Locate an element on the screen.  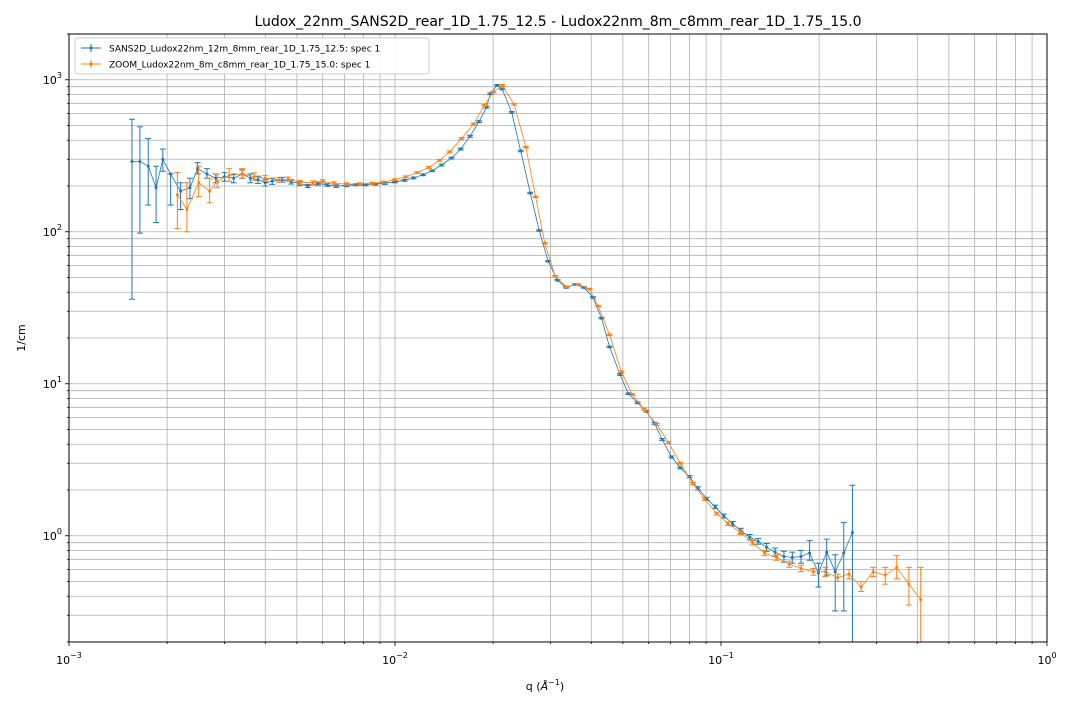
x-tick-label: 10⁰ is located at coordinates (1046, 659).